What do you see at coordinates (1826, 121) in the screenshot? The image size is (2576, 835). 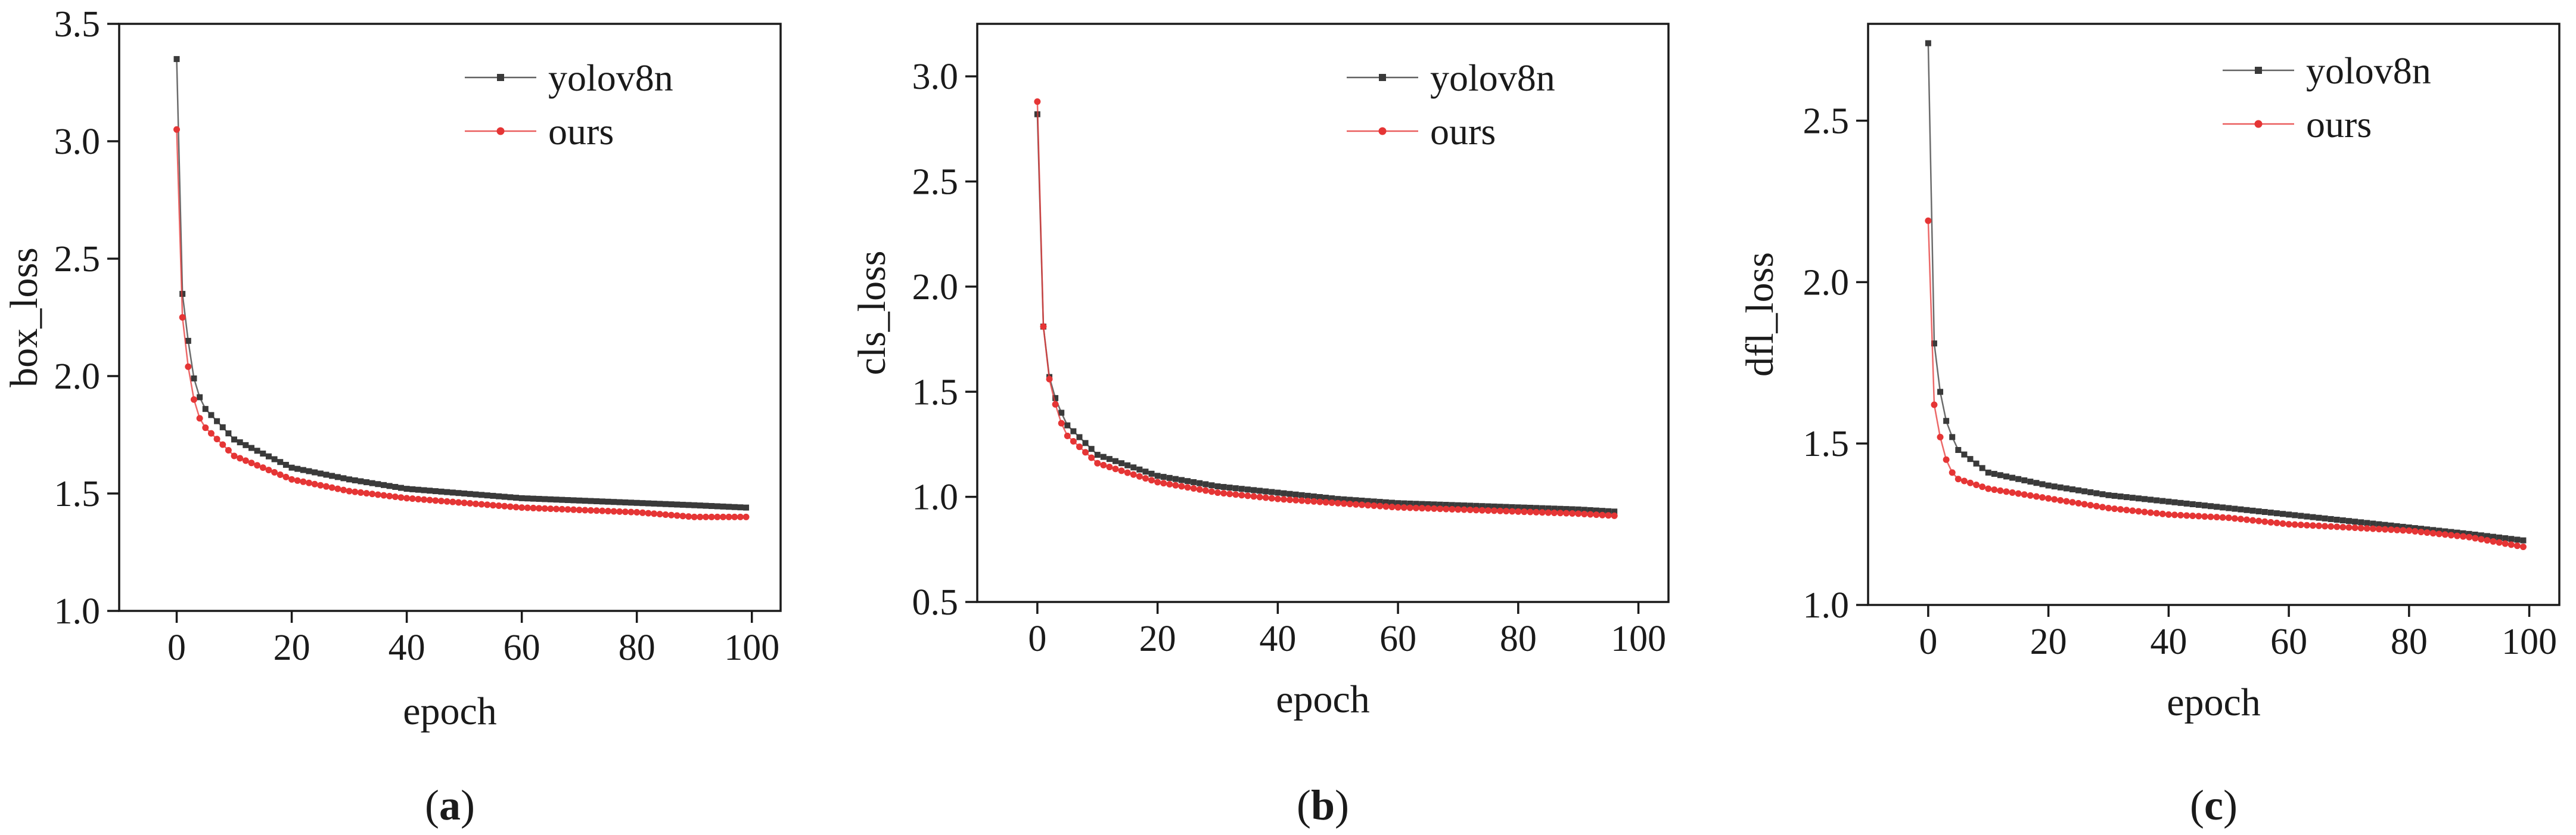 I see `y-tick-label: 2.5` at bounding box center [1826, 121].